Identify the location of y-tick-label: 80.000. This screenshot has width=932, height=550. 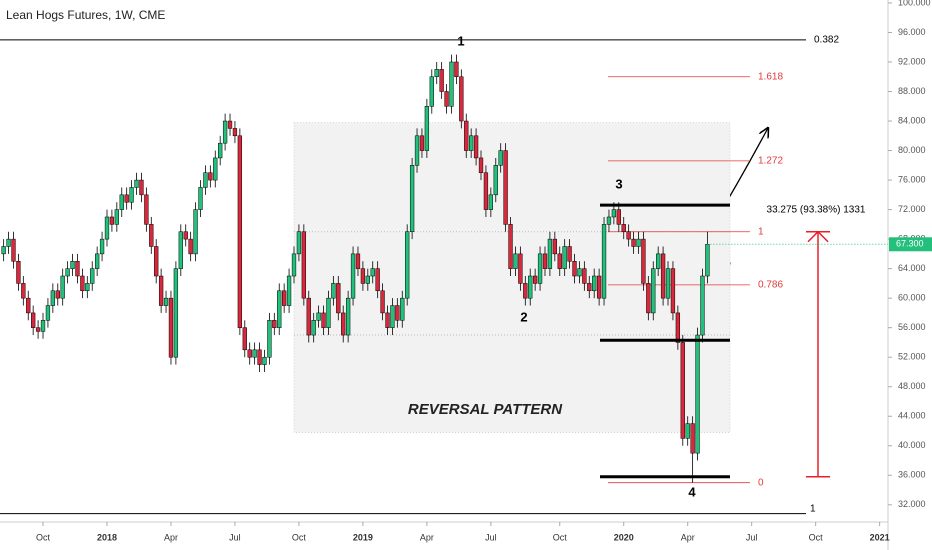
(912, 150).